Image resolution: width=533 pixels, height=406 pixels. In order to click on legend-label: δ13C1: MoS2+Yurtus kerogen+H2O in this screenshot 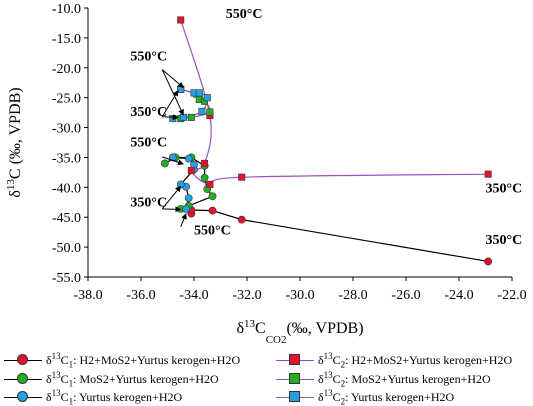, I will do `click(132, 379)`.